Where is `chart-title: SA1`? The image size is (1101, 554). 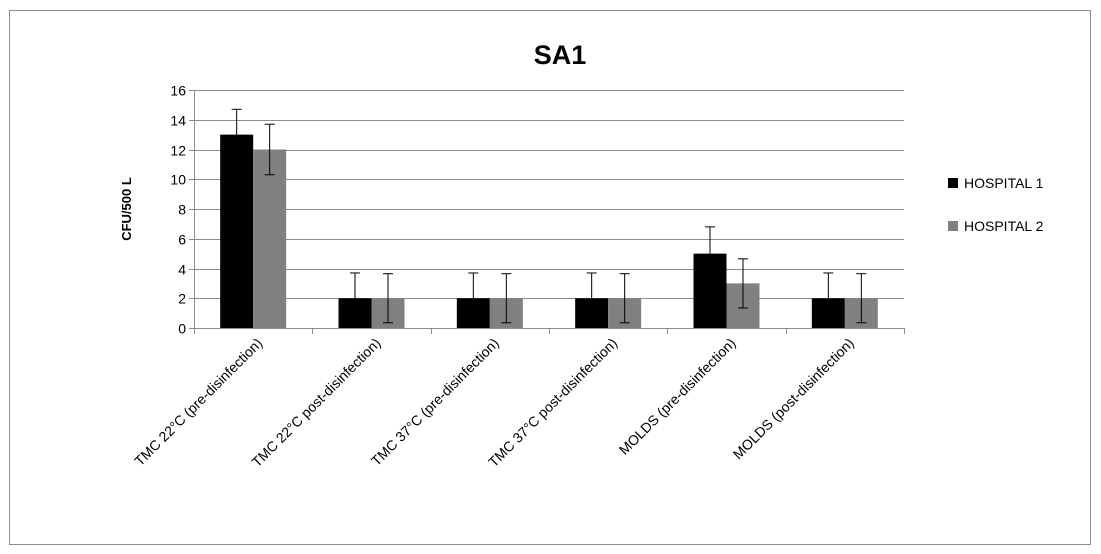 chart-title: SA1 is located at coordinates (560, 55).